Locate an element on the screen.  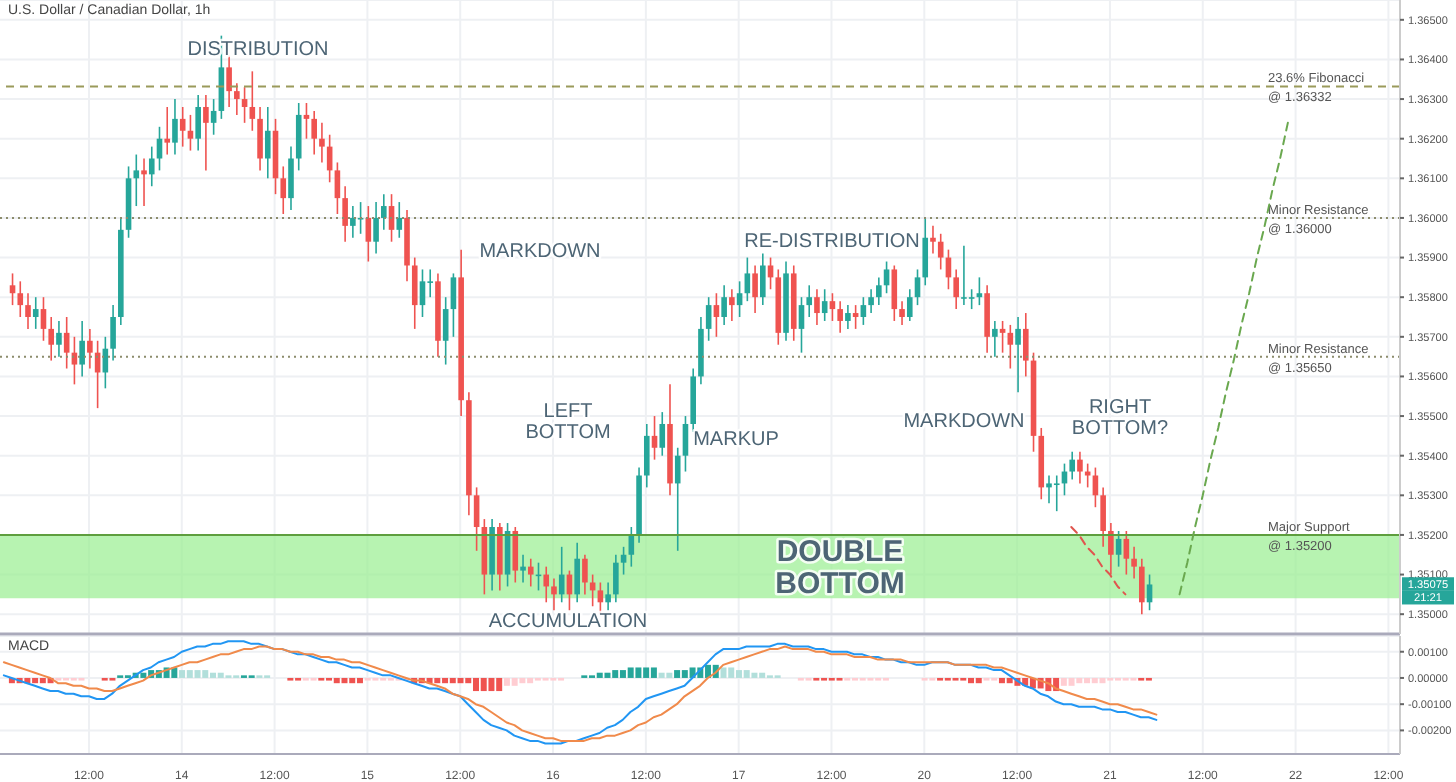
band-label: DOUBLE BOTTOM is located at coordinates (840, 568).